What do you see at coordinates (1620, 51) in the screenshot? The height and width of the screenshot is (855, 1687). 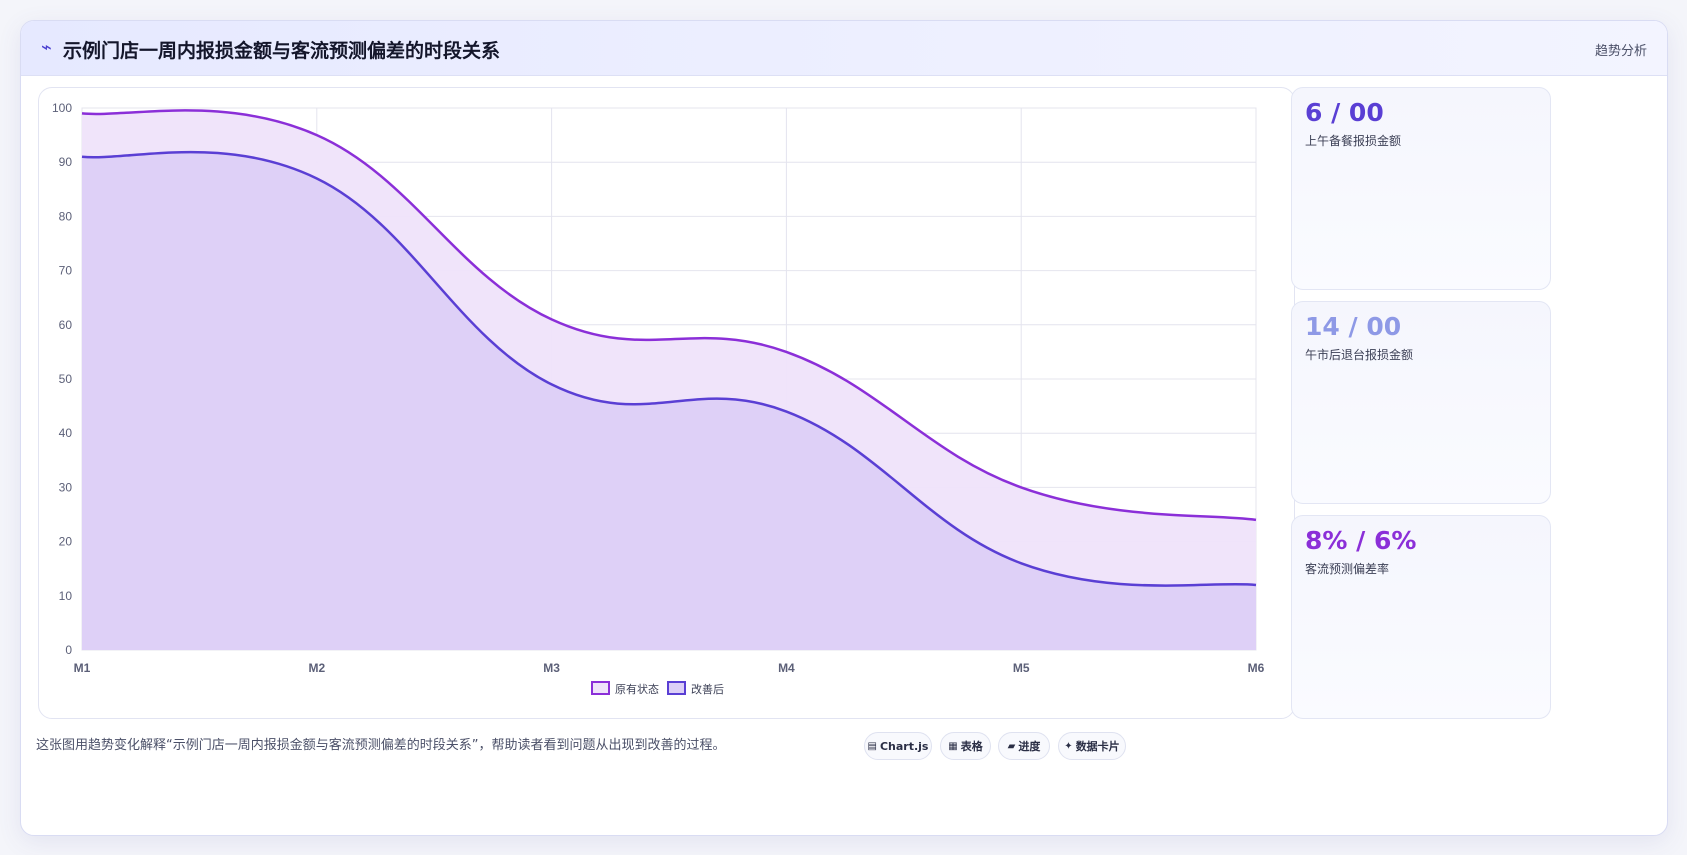 I see `analysis-tag: 趋势分析` at bounding box center [1620, 51].